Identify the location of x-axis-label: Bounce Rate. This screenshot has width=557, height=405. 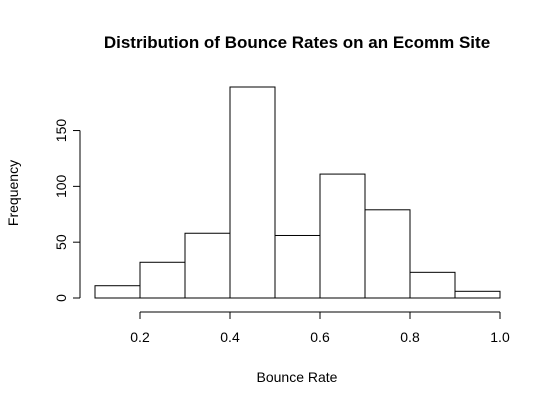
(297, 377).